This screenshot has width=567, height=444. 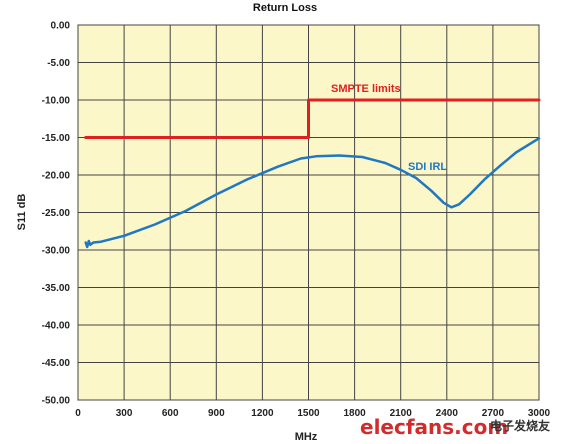 What do you see at coordinates (56, 288) in the screenshot?
I see `y-tick-label: -35.00` at bounding box center [56, 288].